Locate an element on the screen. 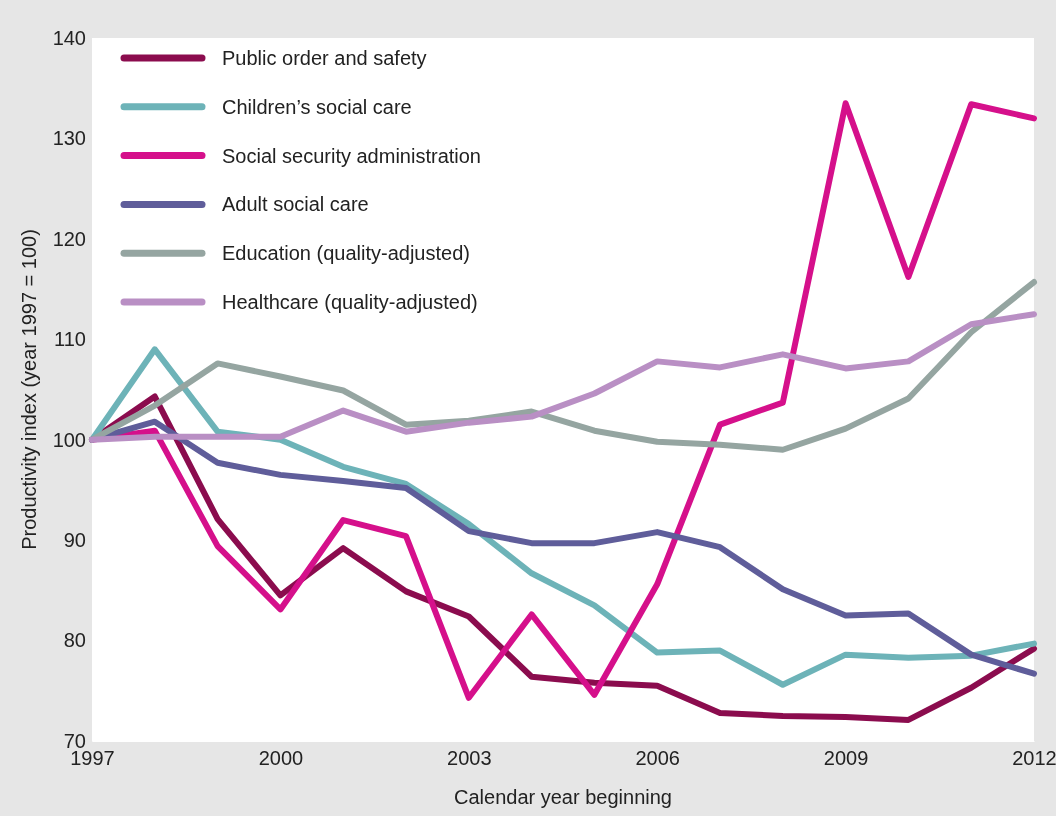  legend-label: Adult social care is located at coordinates (295, 204).